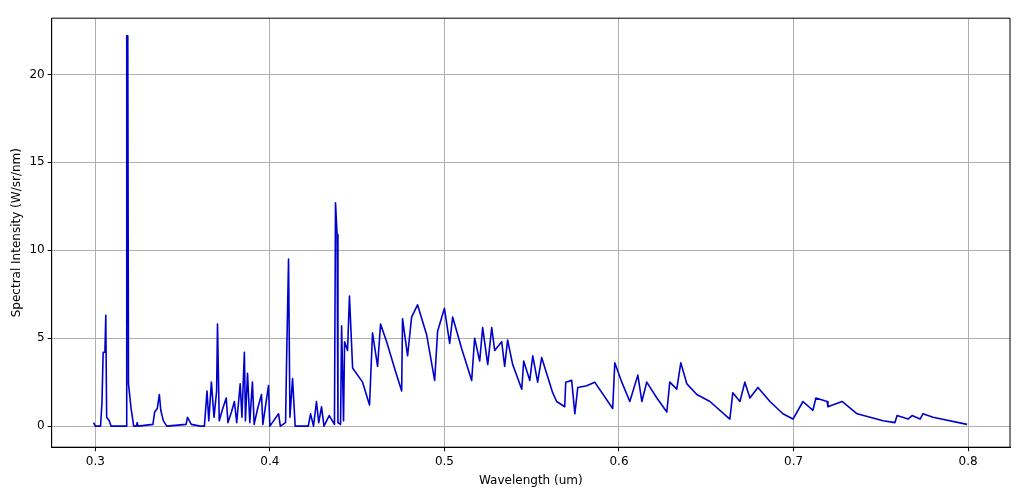 The image size is (1020, 498). Describe the element at coordinates (37, 161) in the screenshot. I see `y-tick-label: 15` at that location.